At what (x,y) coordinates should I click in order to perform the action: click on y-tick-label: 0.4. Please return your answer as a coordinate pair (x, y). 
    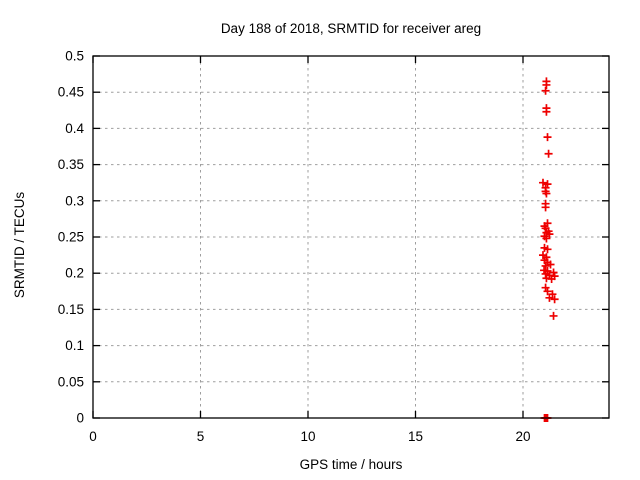
    Looking at the image, I should click on (74, 128).